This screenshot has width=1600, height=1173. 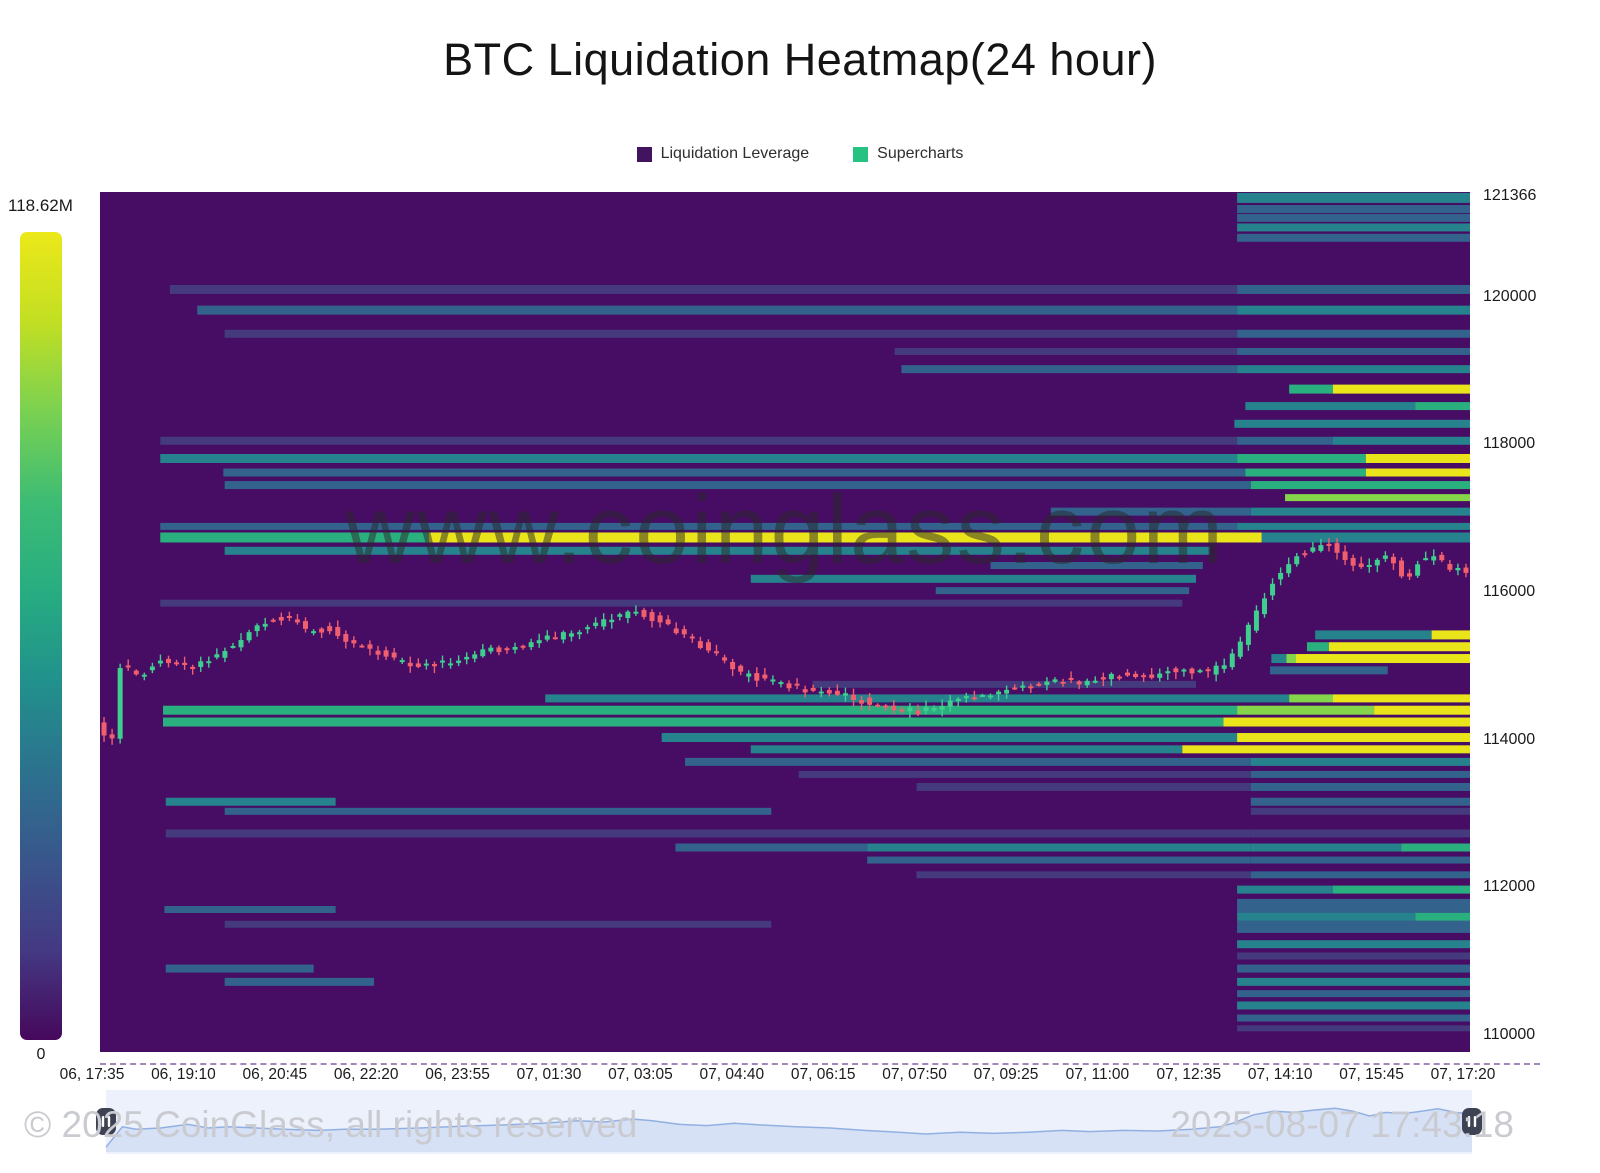 I want to click on legend-swatch-purple-icon, so click(x=644, y=154).